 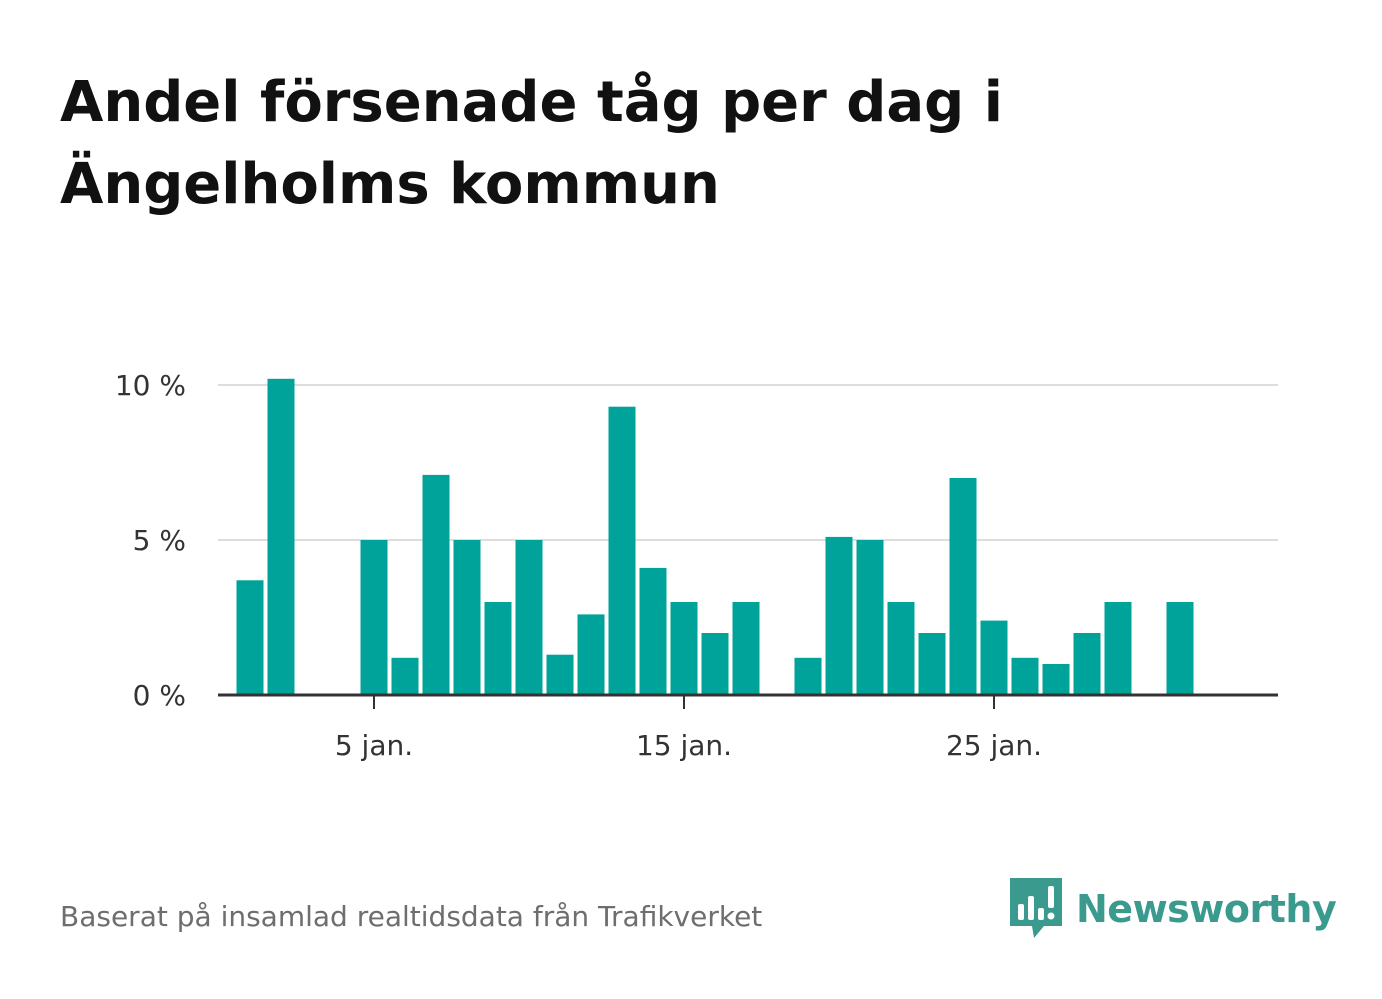 What do you see at coordinates (1206, 909) in the screenshot?
I see `brand-name: Newsworthy` at bounding box center [1206, 909].